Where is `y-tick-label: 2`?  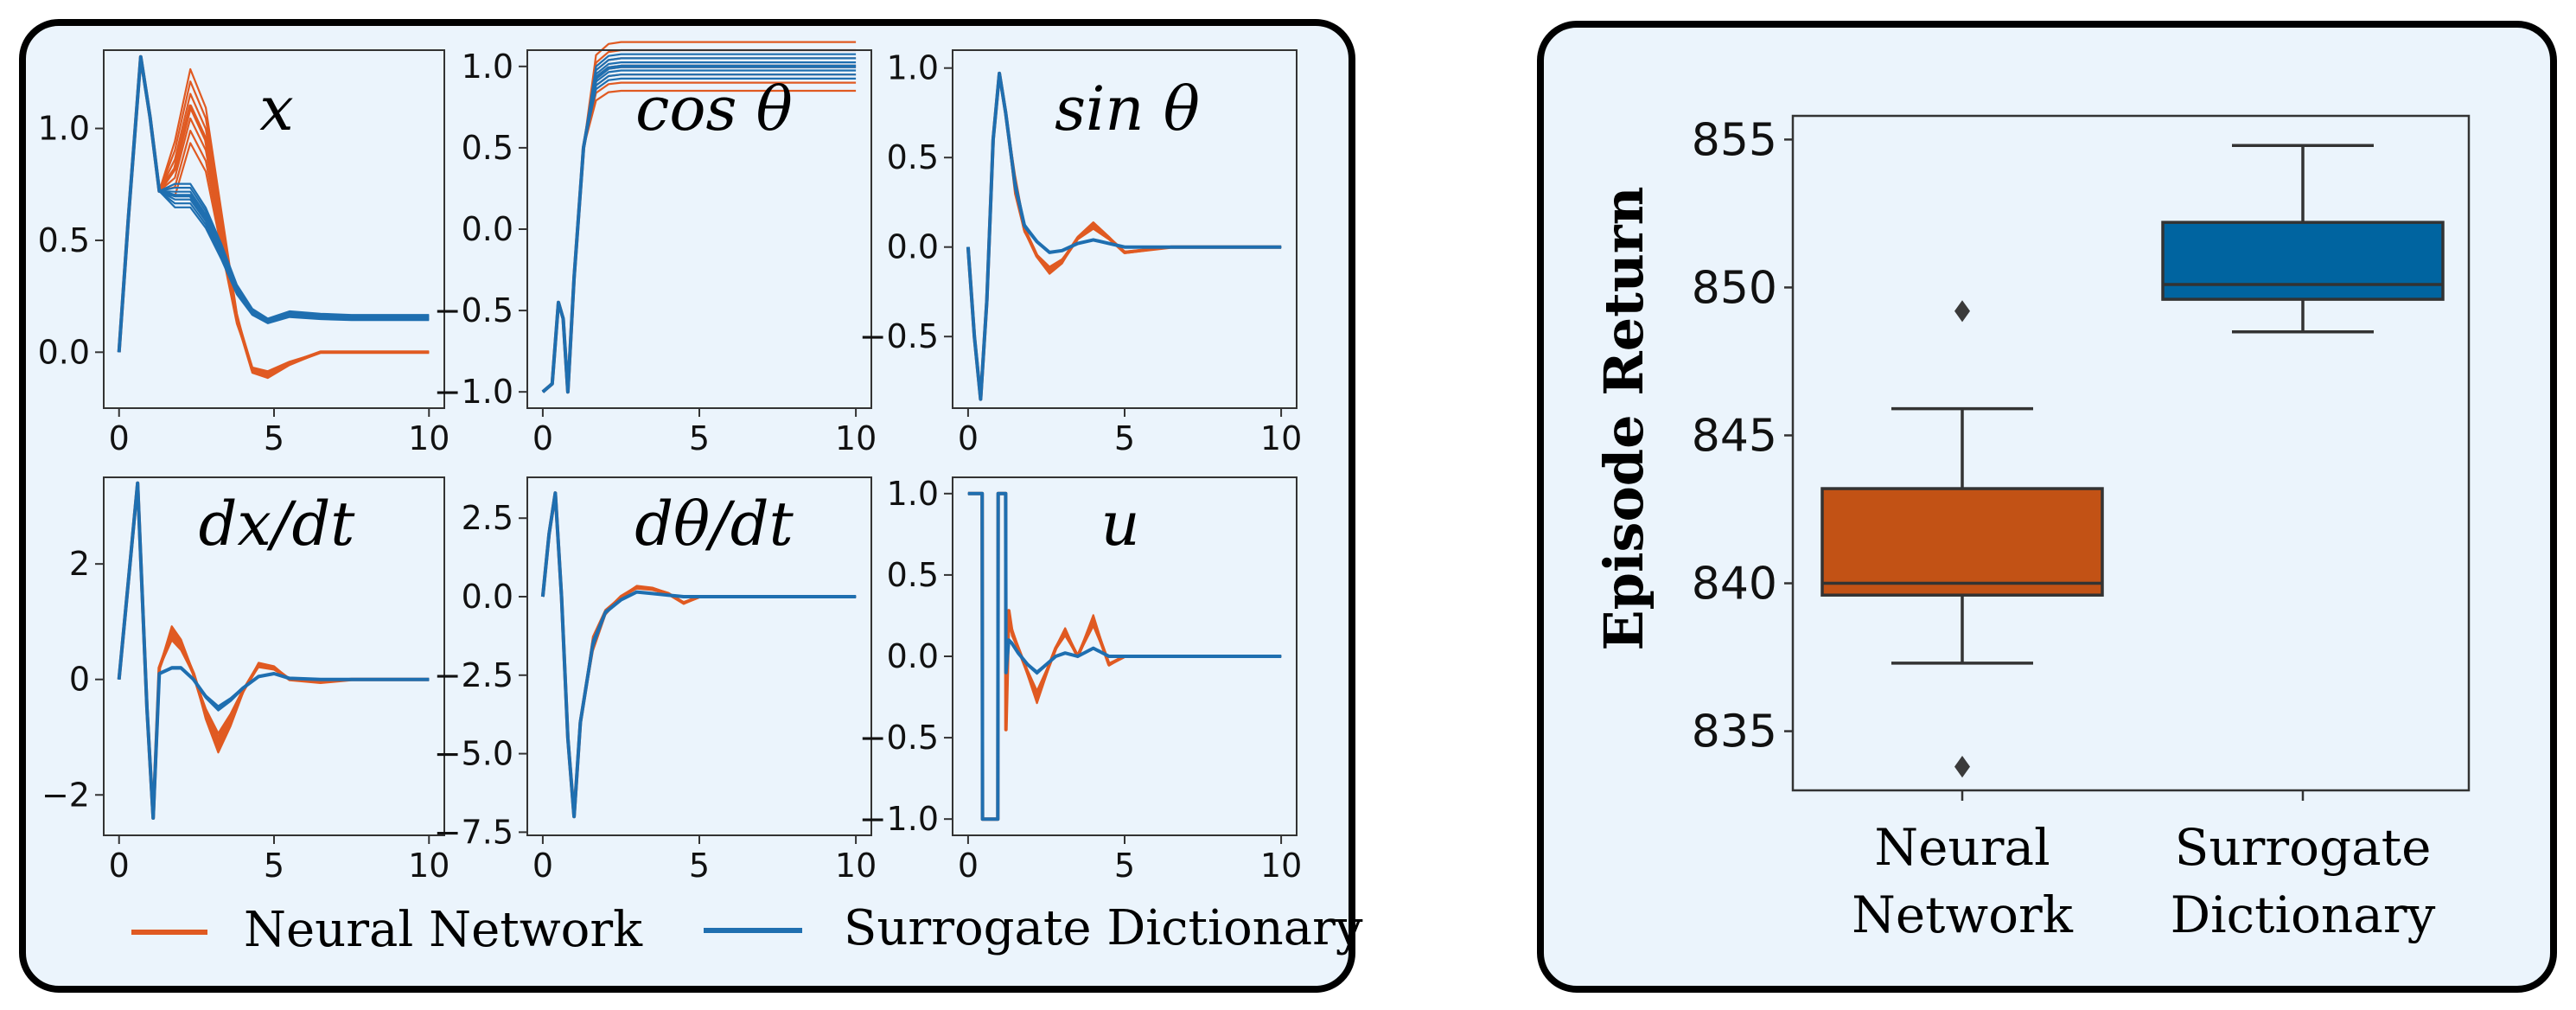
y-tick-label: 2 is located at coordinates (79, 564).